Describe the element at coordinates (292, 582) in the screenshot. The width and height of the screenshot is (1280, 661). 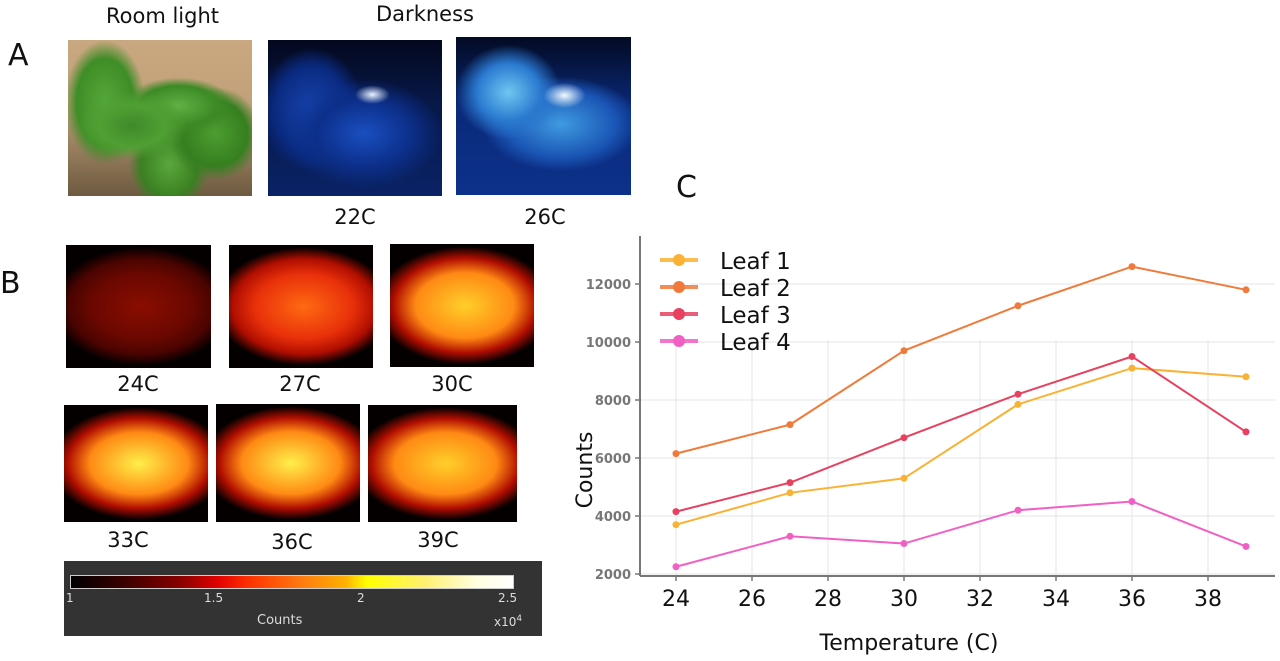
I see `colorbar-gradient` at that location.